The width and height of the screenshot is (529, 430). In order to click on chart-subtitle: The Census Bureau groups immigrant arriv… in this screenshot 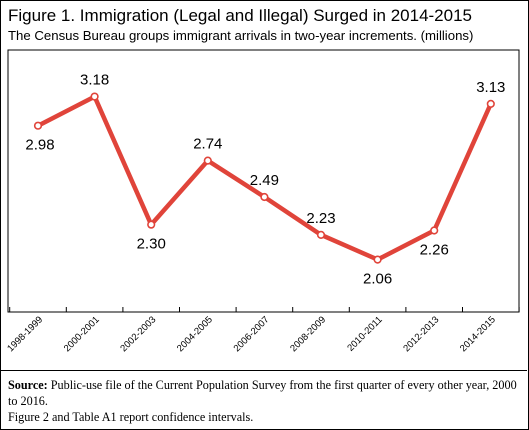, I will do `click(241, 35)`.